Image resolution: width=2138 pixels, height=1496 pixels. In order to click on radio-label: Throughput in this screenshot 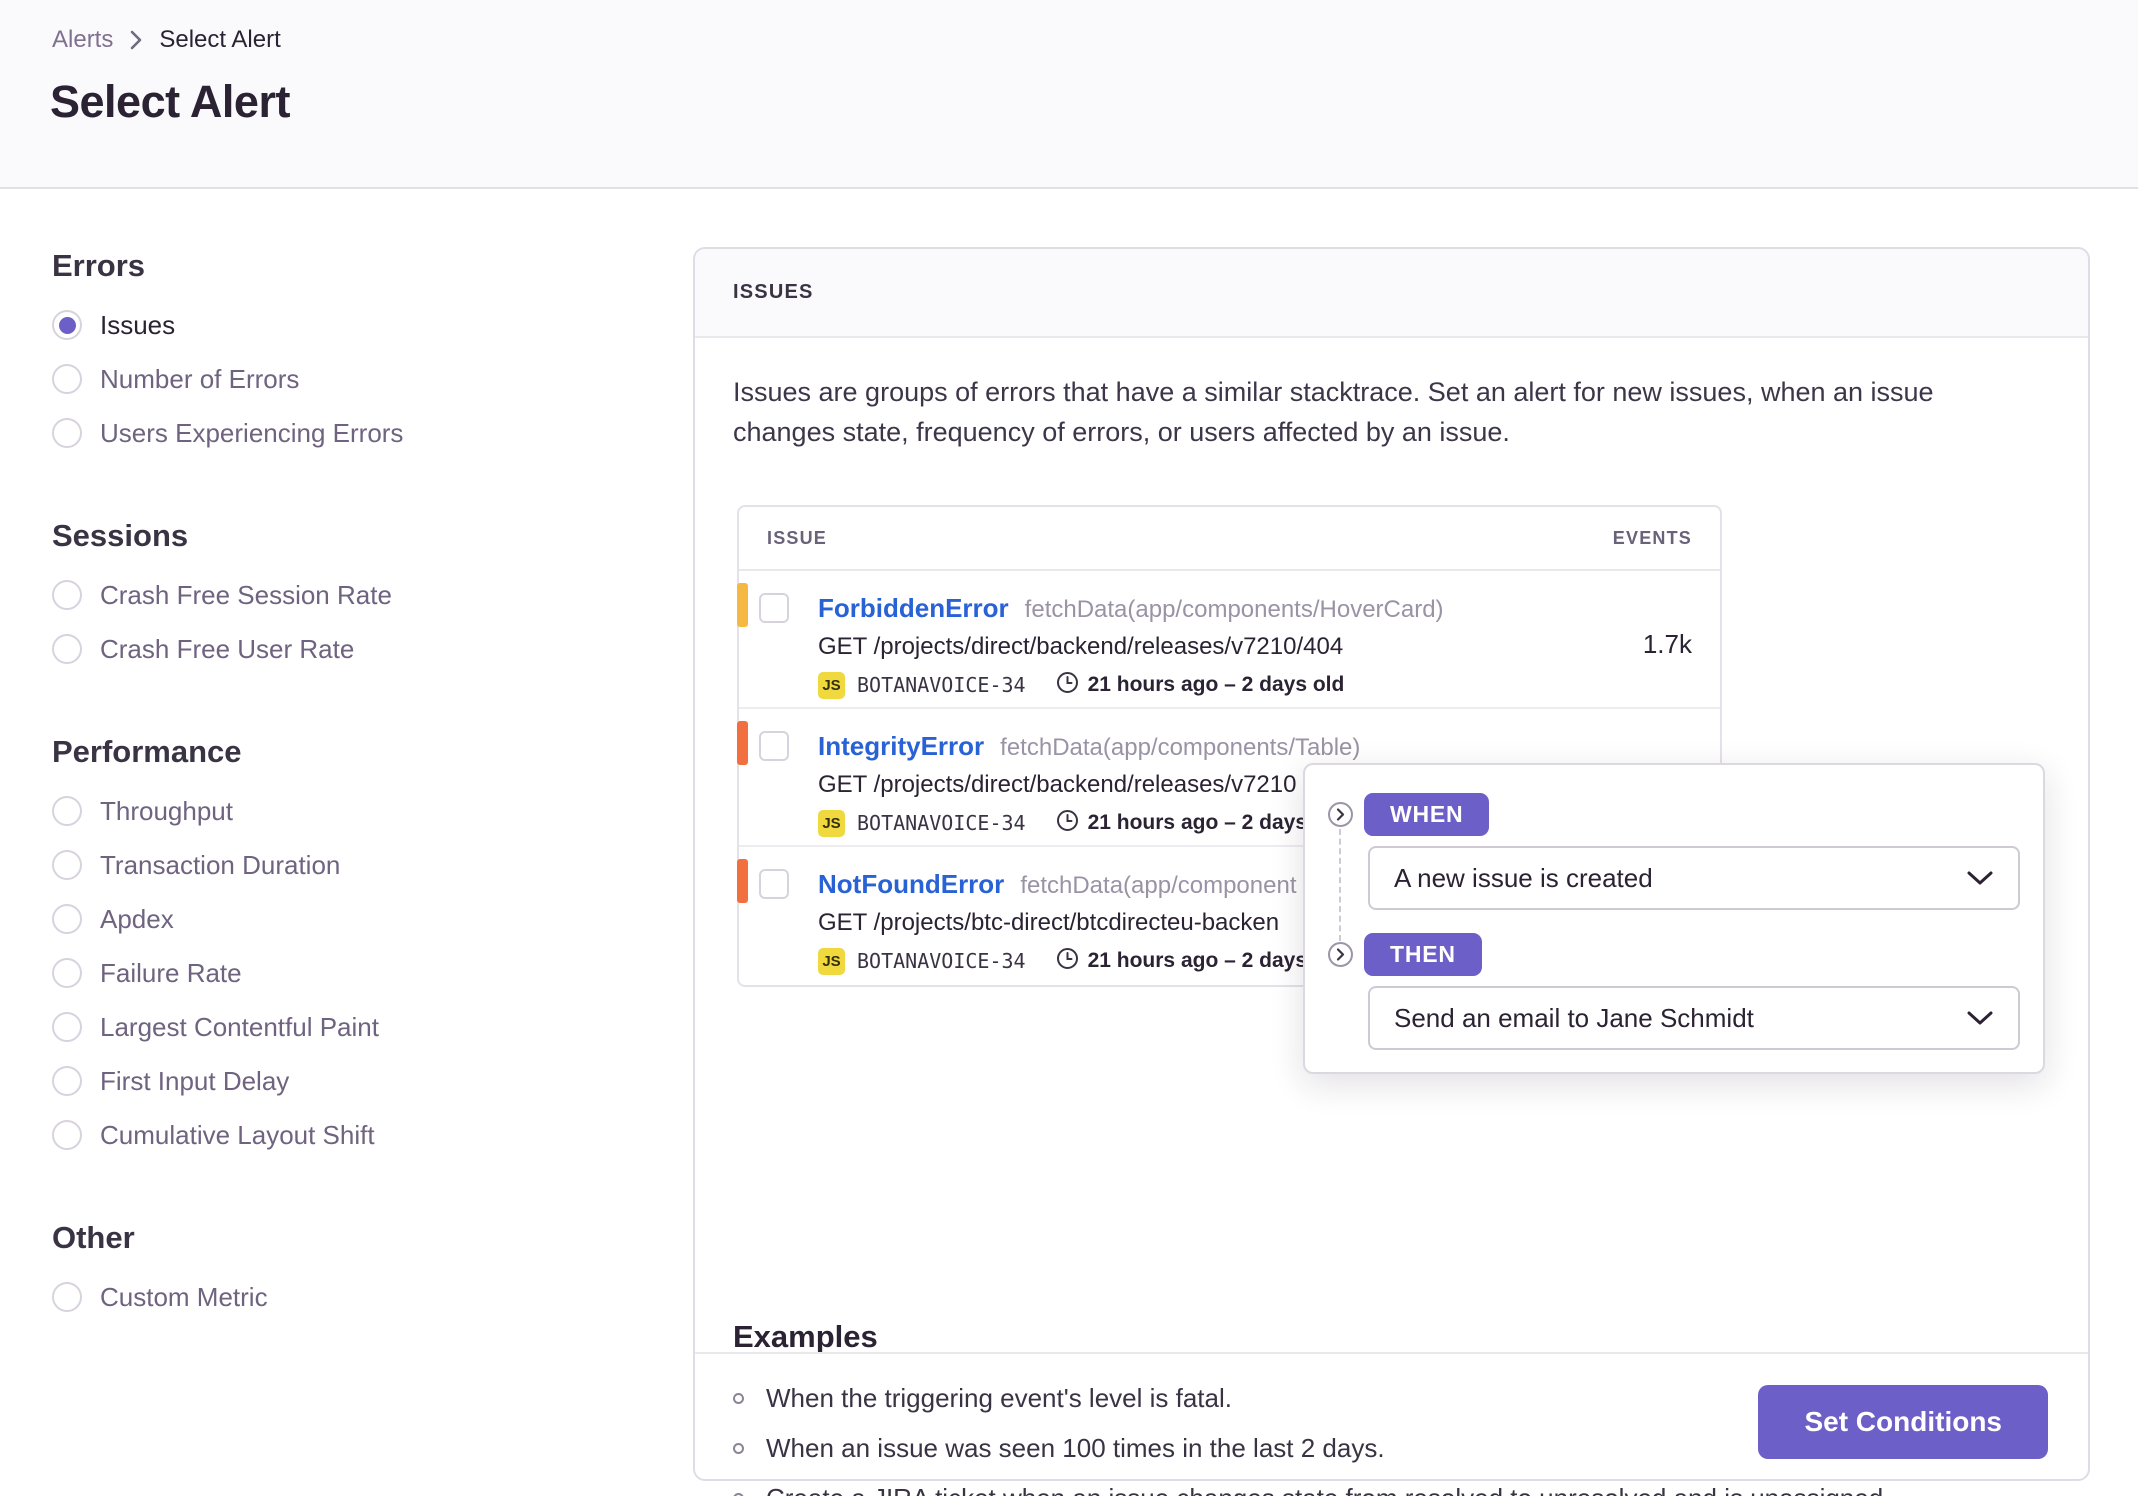, I will do `click(166, 810)`.